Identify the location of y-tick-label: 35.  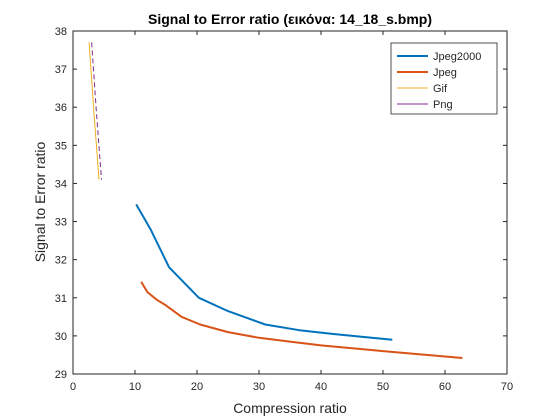
(61, 146).